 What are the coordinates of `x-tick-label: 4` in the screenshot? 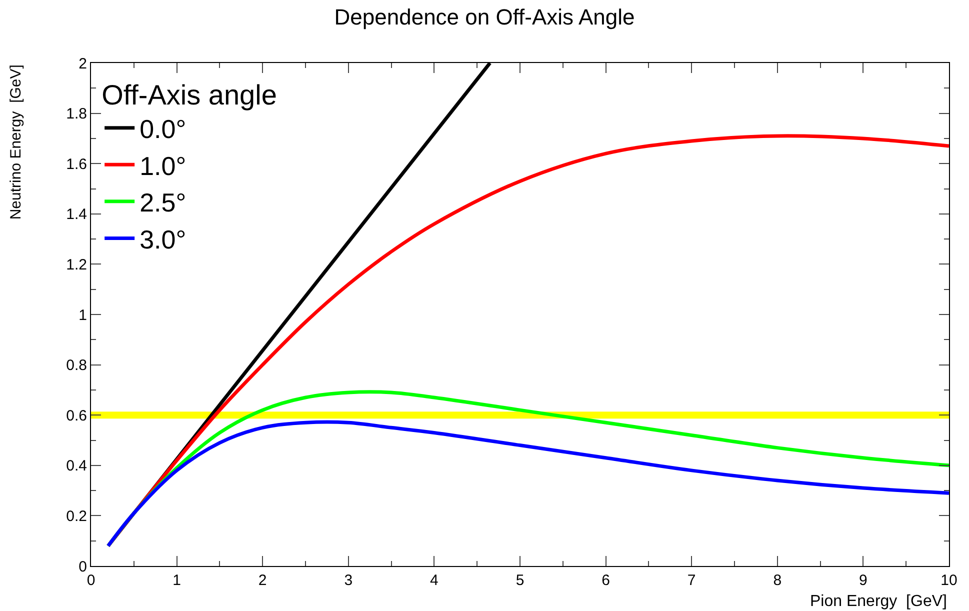 It's located at (434, 580).